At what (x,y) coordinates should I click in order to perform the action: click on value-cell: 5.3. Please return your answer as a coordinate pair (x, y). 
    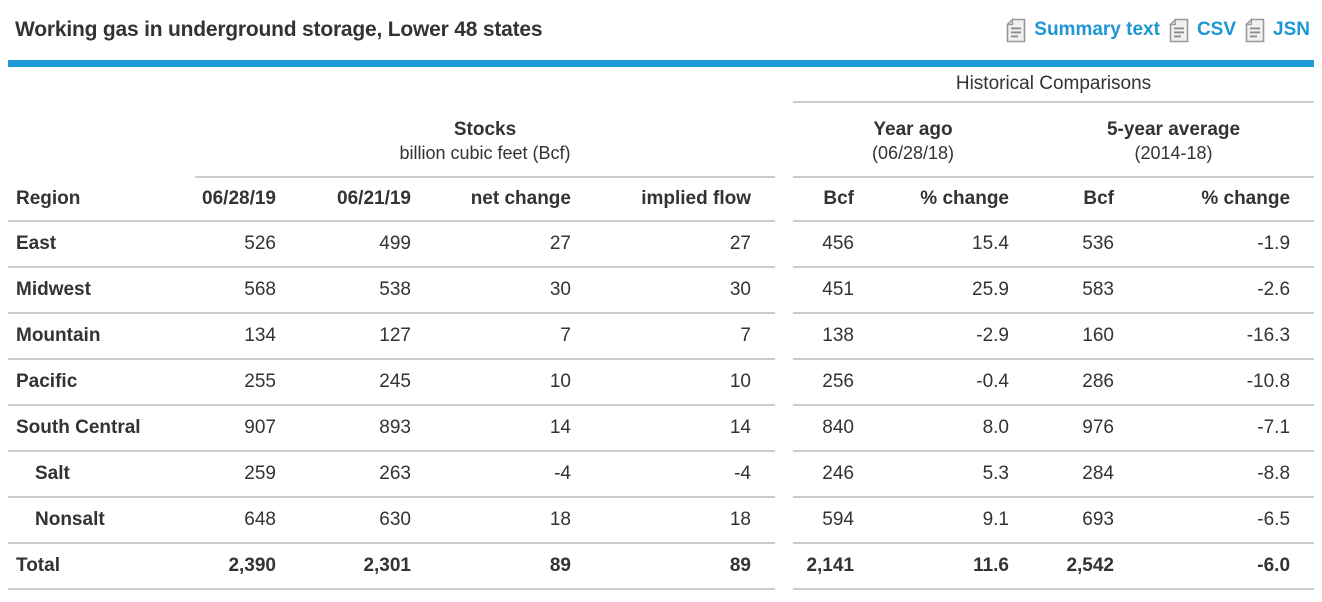
    Looking at the image, I should click on (955, 474).